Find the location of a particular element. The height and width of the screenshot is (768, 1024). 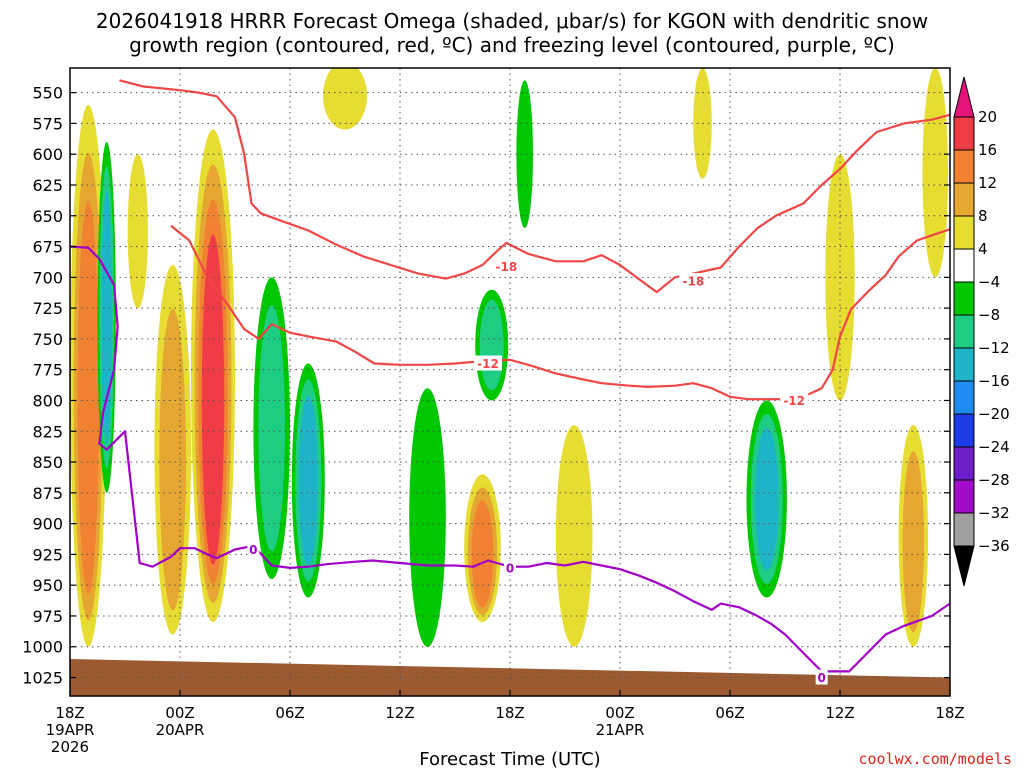

y-tick-label: 875 is located at coordinates (47, 493).